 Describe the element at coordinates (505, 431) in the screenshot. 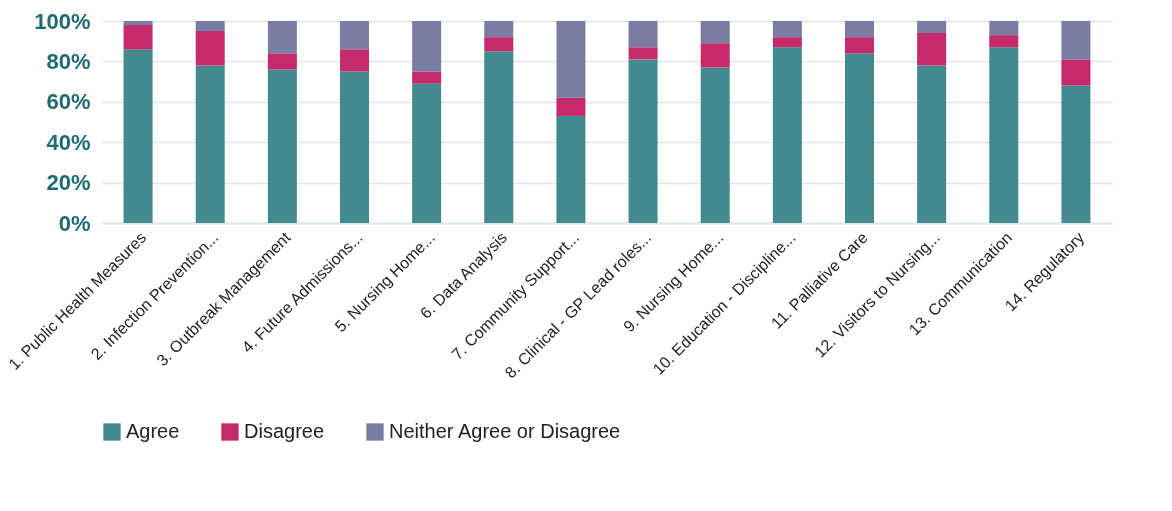

I see `legend-label: Neither Agree or Disagree` at that location.